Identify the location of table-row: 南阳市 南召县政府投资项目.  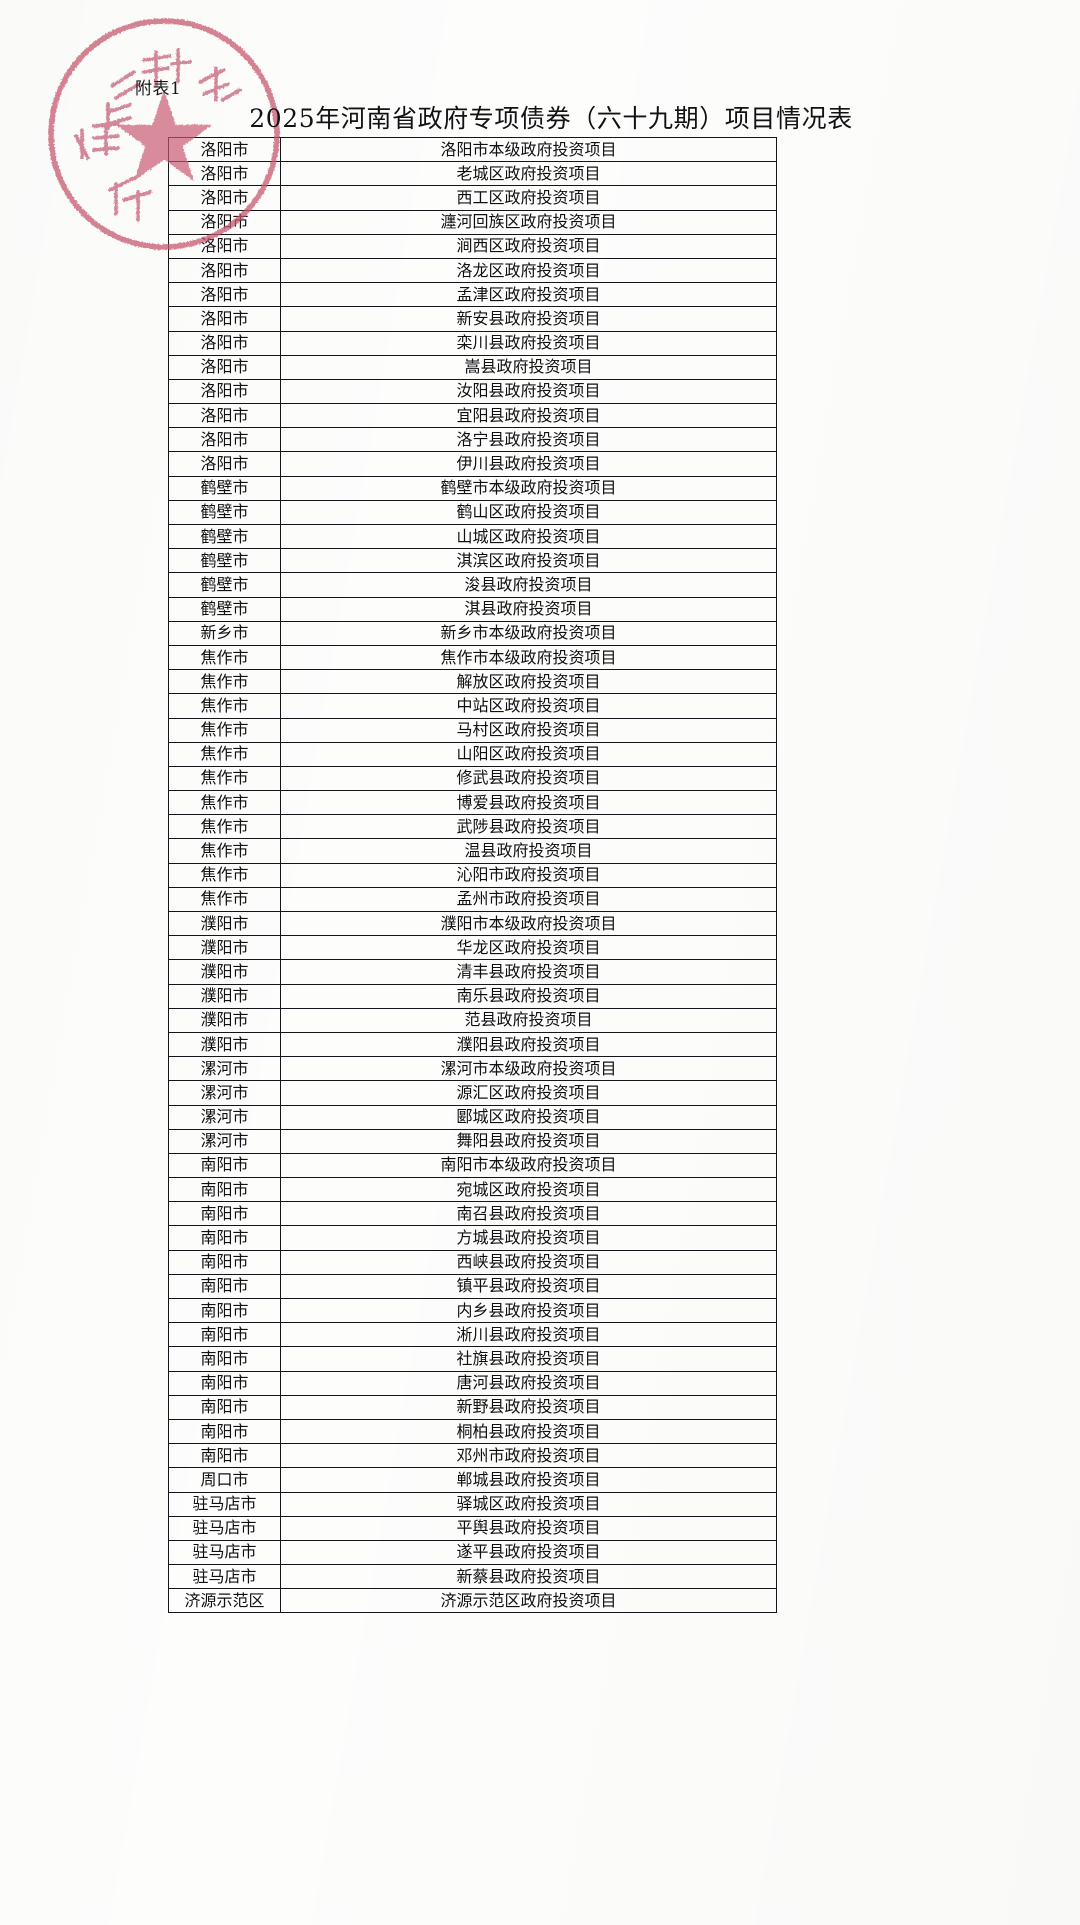
(472, 1214).